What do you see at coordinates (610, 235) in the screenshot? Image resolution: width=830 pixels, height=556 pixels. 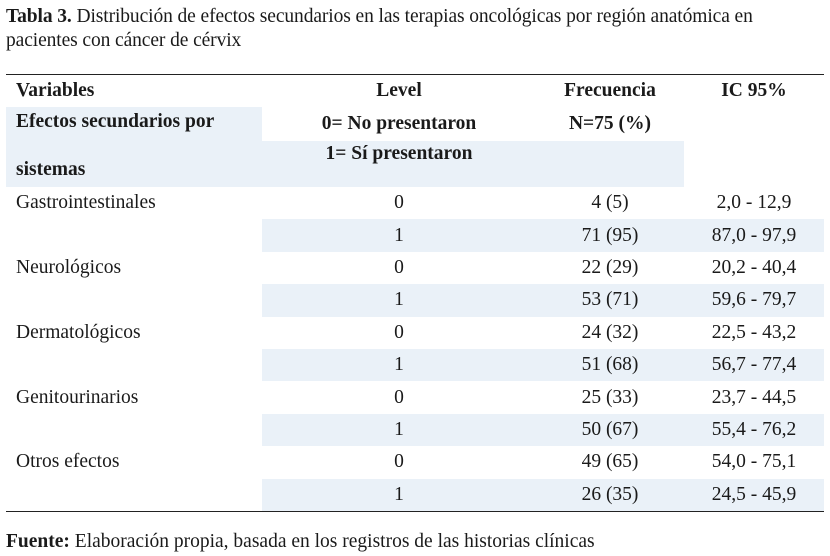 I see `row-frecuencia: 71 (95)` at bounding box center [610, 235].